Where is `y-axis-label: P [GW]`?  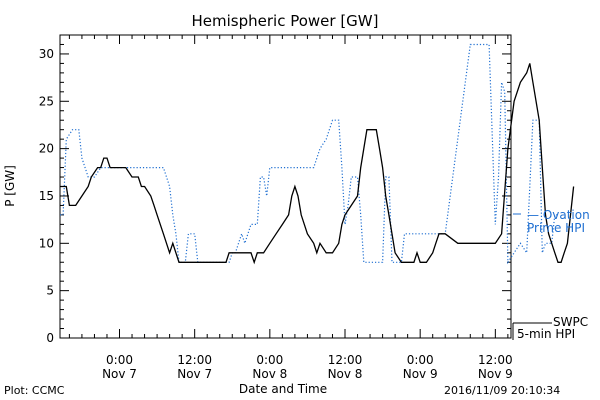
y-axis-label: P [GW] is located at coordinates (10, 186).